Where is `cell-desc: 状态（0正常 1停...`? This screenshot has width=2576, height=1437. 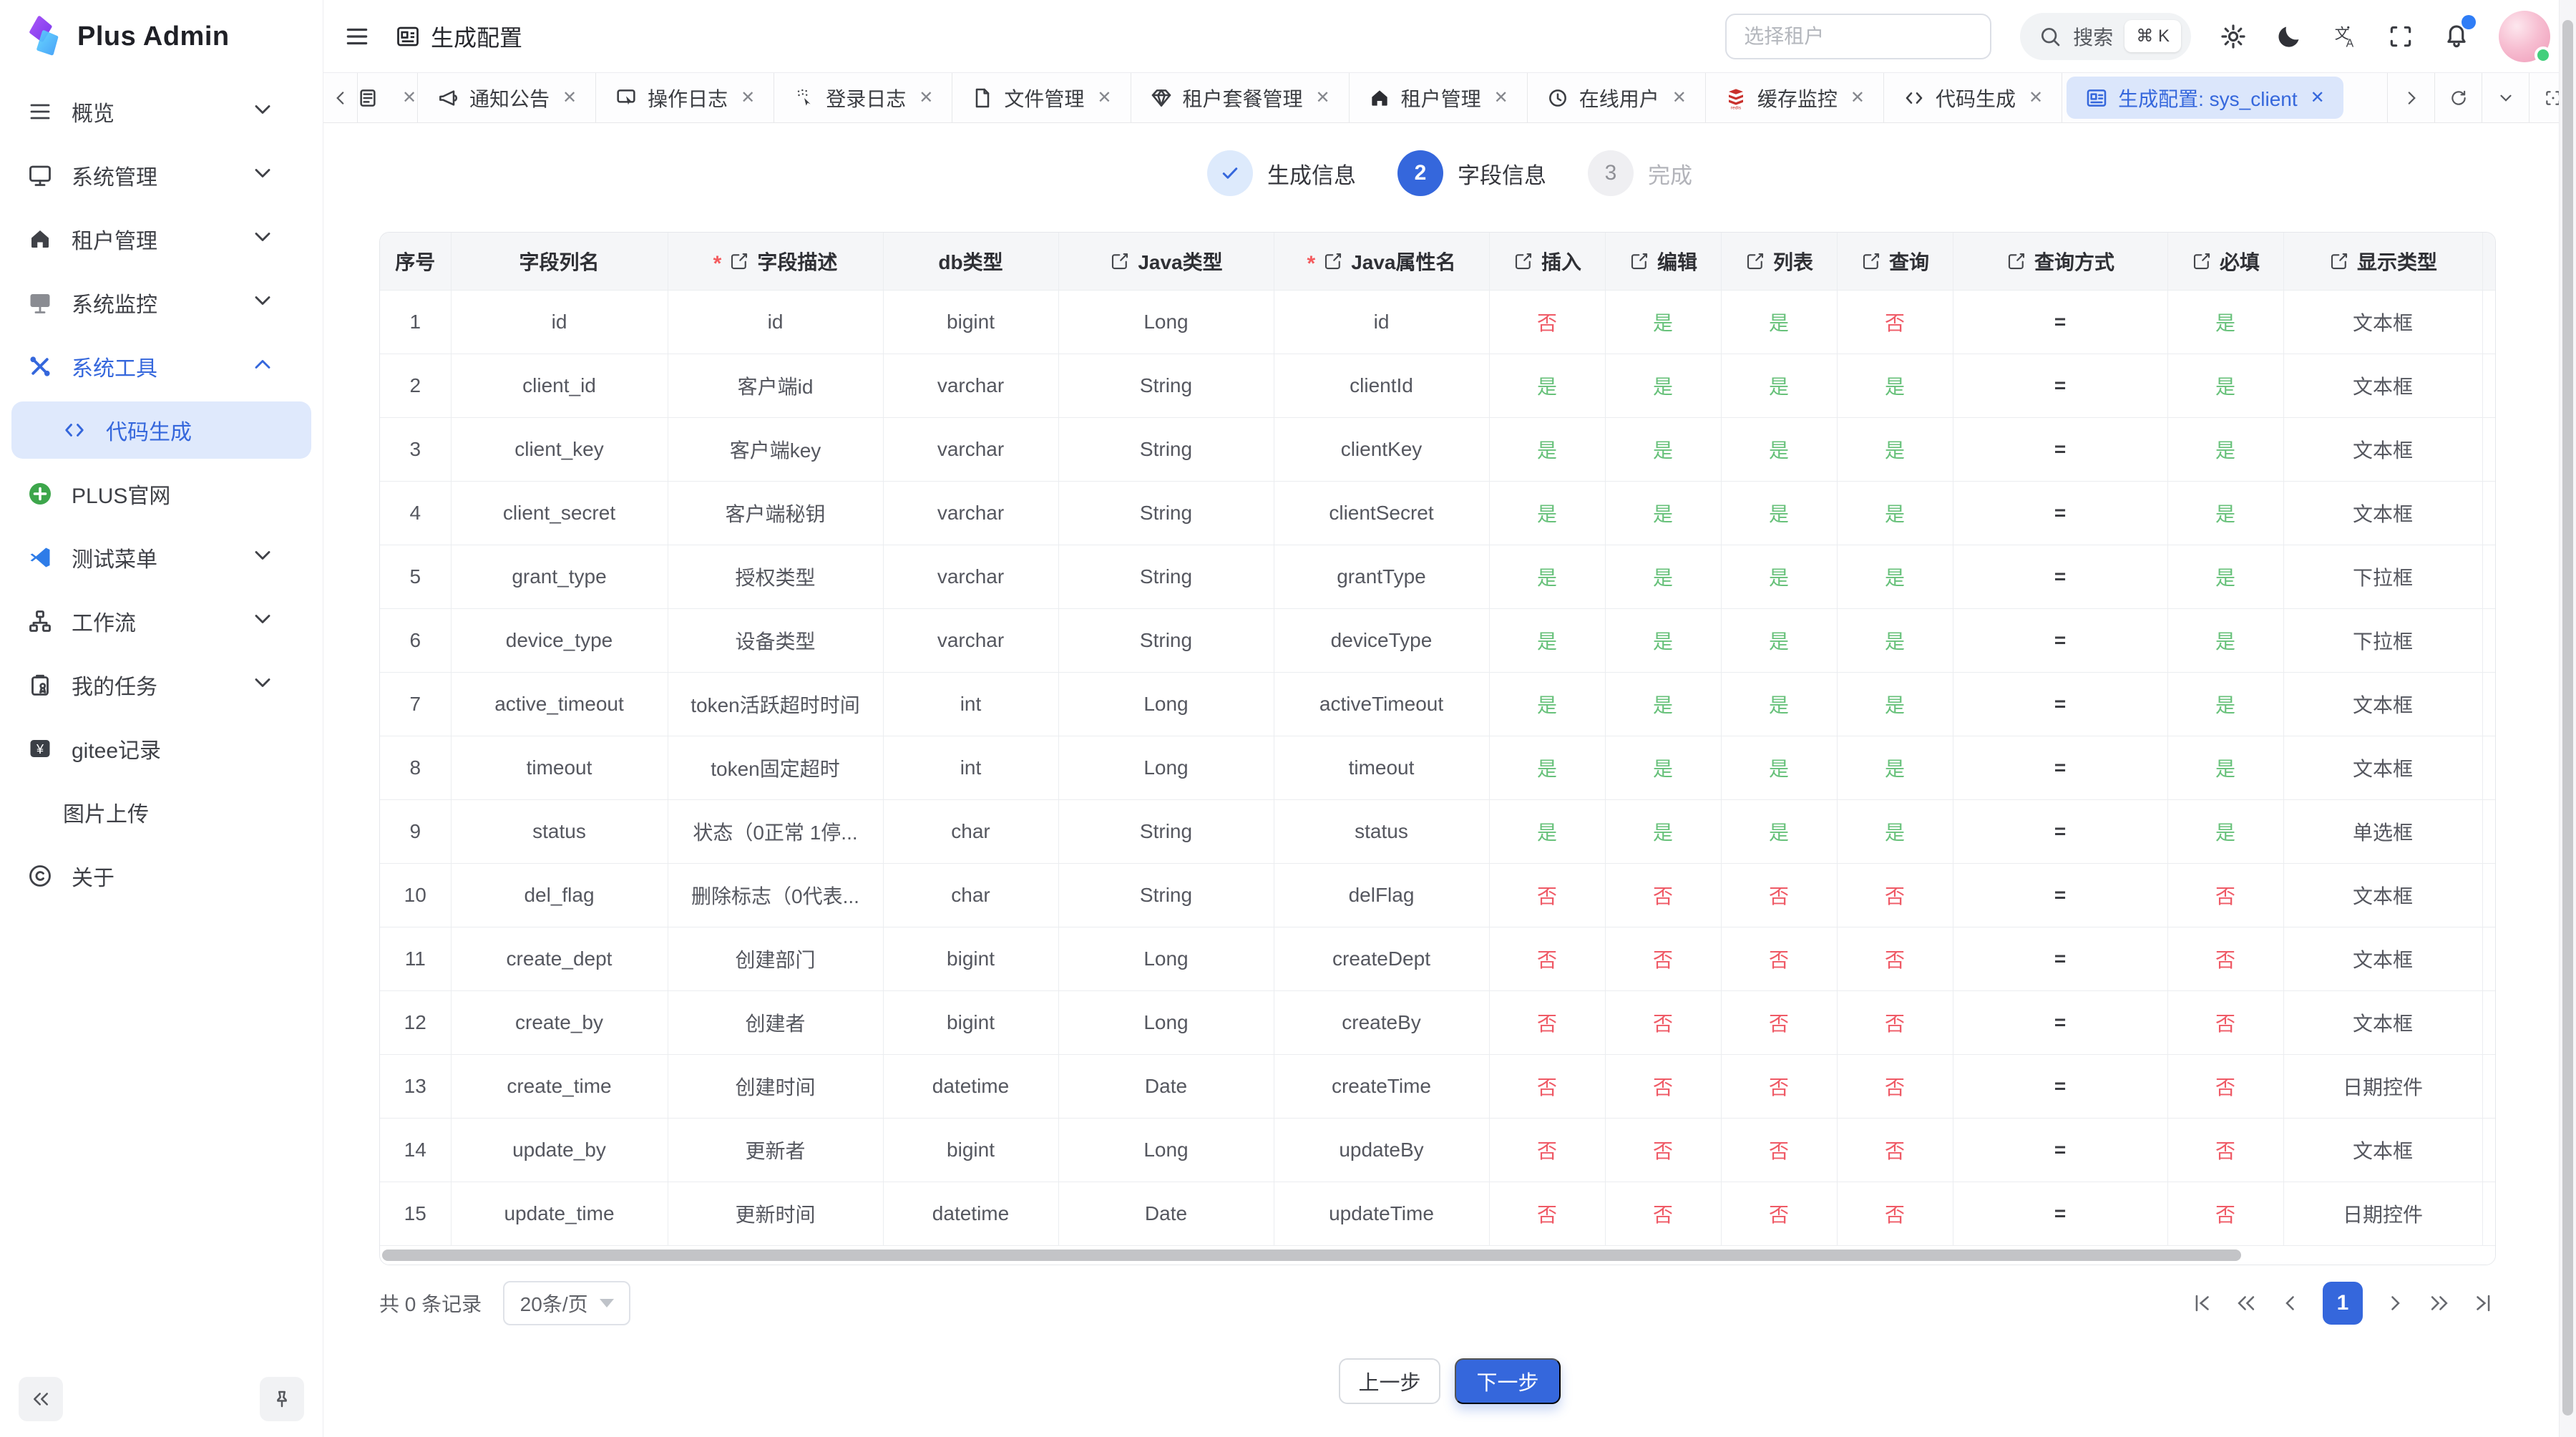
cell-desc: 状态（0正常 1停... is located at coordinates (776, 831).